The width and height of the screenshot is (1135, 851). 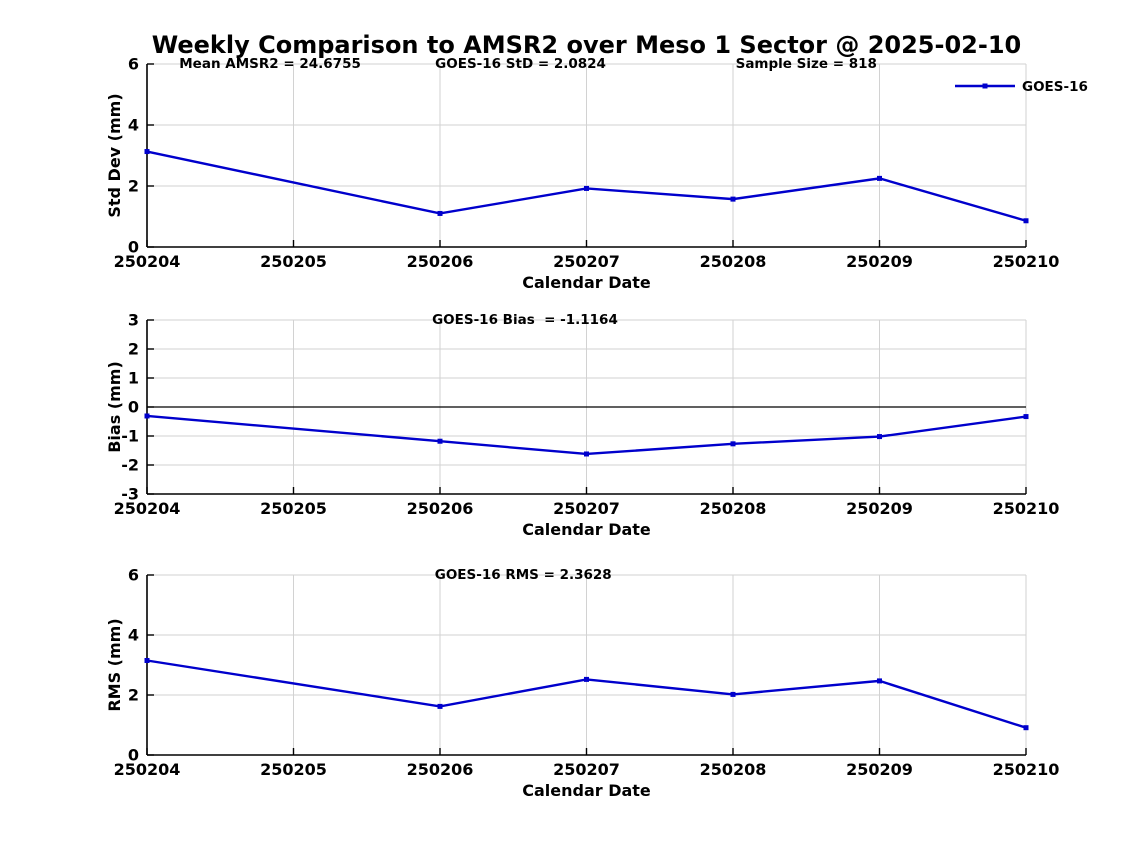 I want to click on annotation: GOES-16 RMS = 2.3628, so click(x=523, y=575).